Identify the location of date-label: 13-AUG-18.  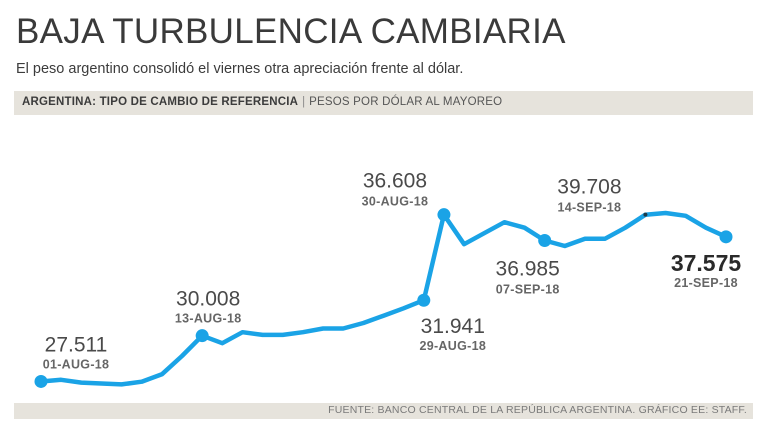
(208, 319).